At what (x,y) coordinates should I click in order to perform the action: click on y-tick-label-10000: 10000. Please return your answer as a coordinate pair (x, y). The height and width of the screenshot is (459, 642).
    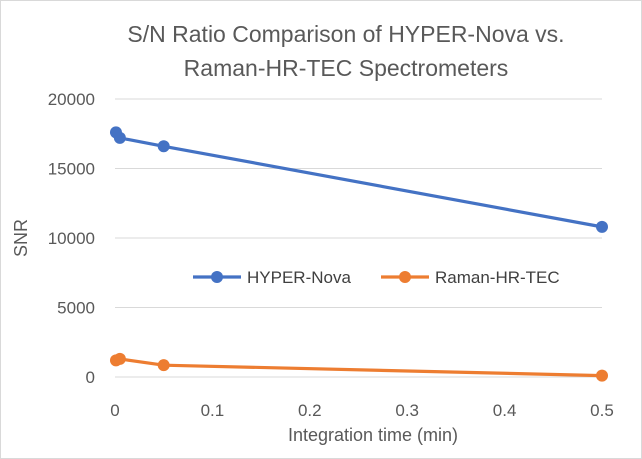
    Looking at the image, I should click on (71, 238).